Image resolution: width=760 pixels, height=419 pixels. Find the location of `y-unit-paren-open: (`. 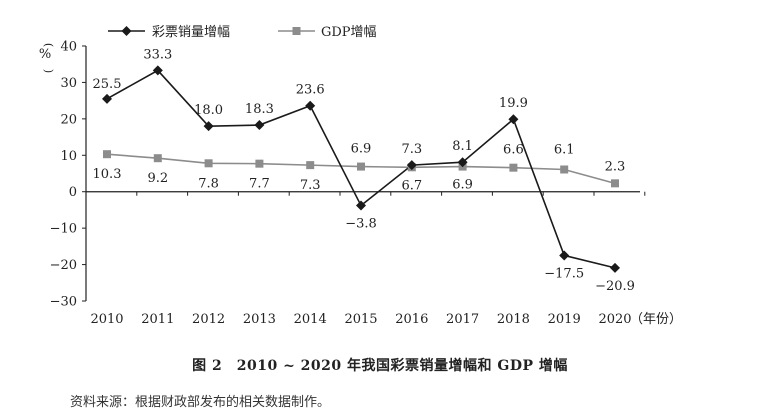

y-unit-paren-open: ( is located at coordinates (48, 45).